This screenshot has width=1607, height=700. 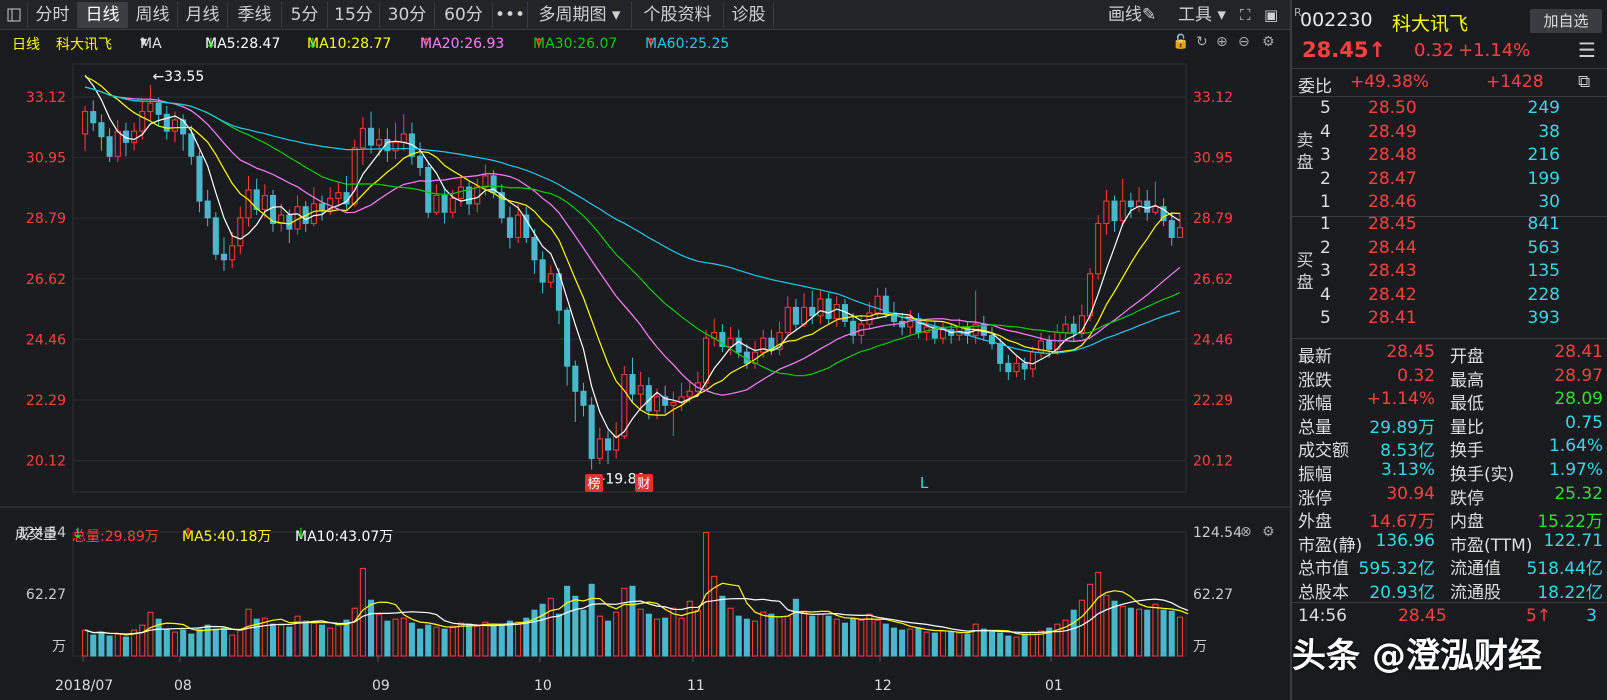 What do you see at coordinates (749, 15) in the screenshot?
I see `diagnose-tab: 诊股` at bounding box center [749, 15].